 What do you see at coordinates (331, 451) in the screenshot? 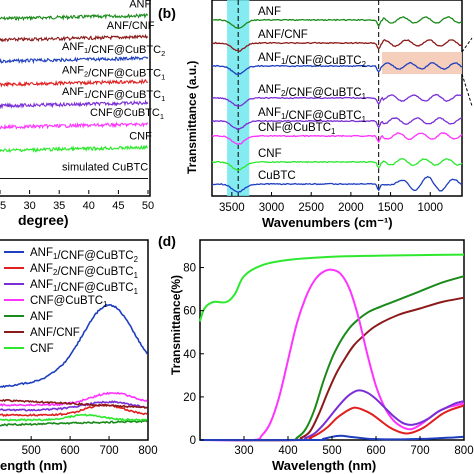
I see `panel-d-xtick-label: 500` at bounding box center [331, 451].